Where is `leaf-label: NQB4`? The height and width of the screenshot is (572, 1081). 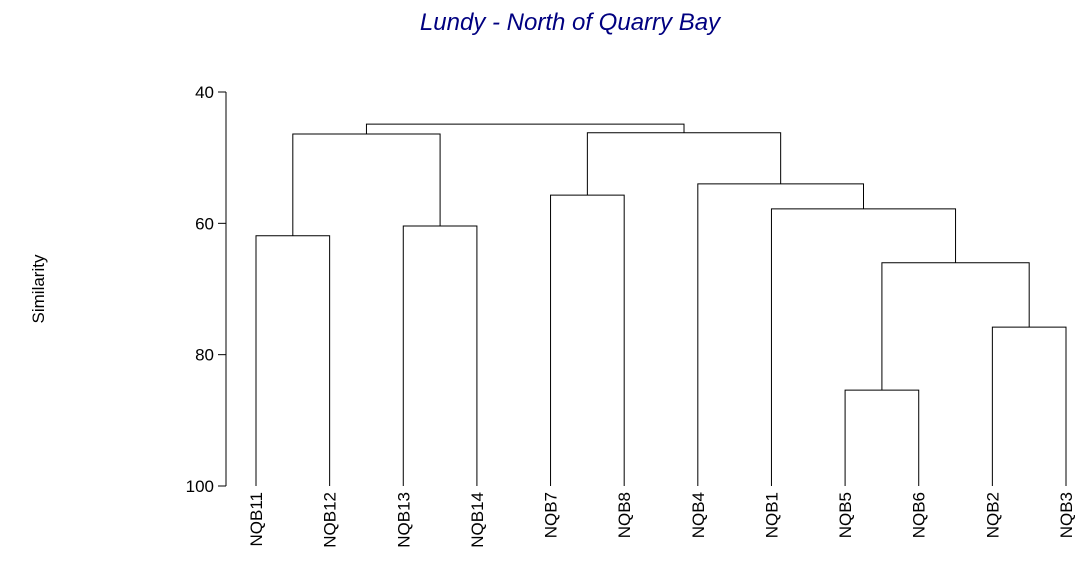 leaf-label: NQB4 is located at coordinates (698, 515).